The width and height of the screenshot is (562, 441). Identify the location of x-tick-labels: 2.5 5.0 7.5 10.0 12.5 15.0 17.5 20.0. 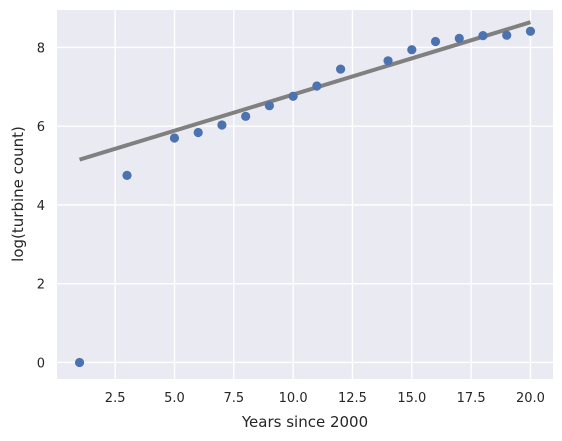
(325, 398).